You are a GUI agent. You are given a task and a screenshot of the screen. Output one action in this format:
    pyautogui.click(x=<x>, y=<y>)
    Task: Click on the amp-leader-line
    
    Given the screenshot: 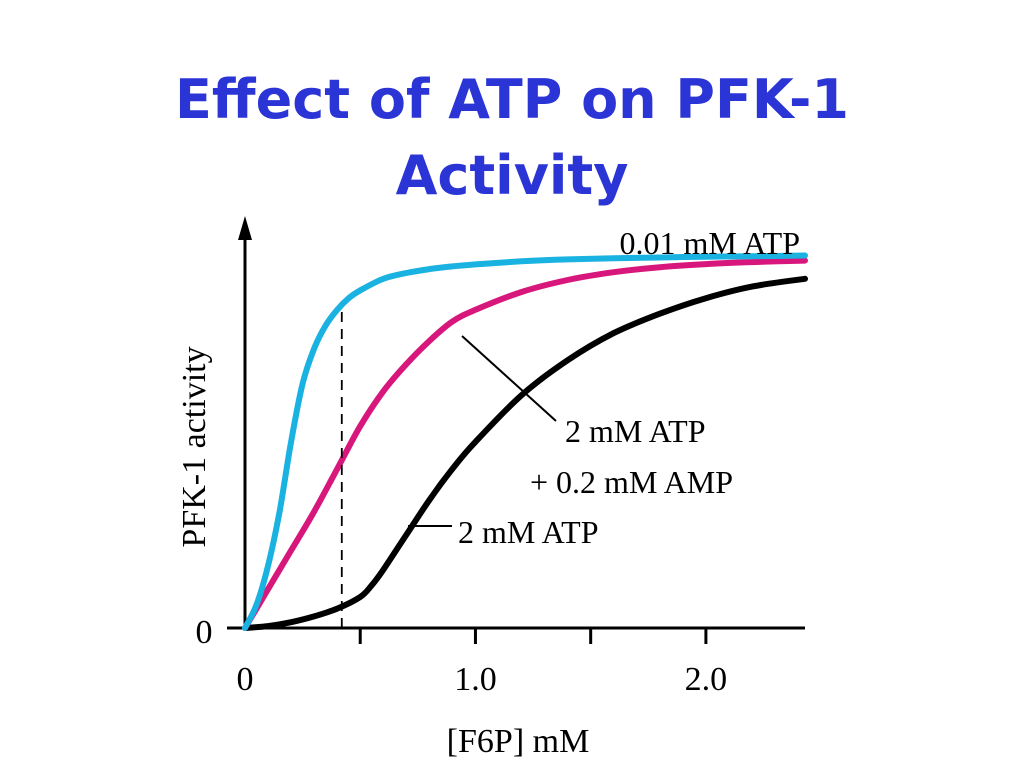 What is the action you would take?
    pyautogui.click(x=509, y=378)
    